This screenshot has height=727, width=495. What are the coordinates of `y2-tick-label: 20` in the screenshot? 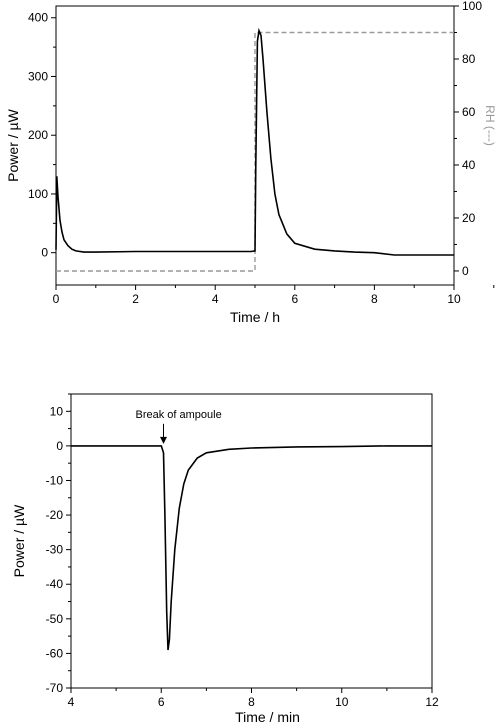 It's located at (469, 218).